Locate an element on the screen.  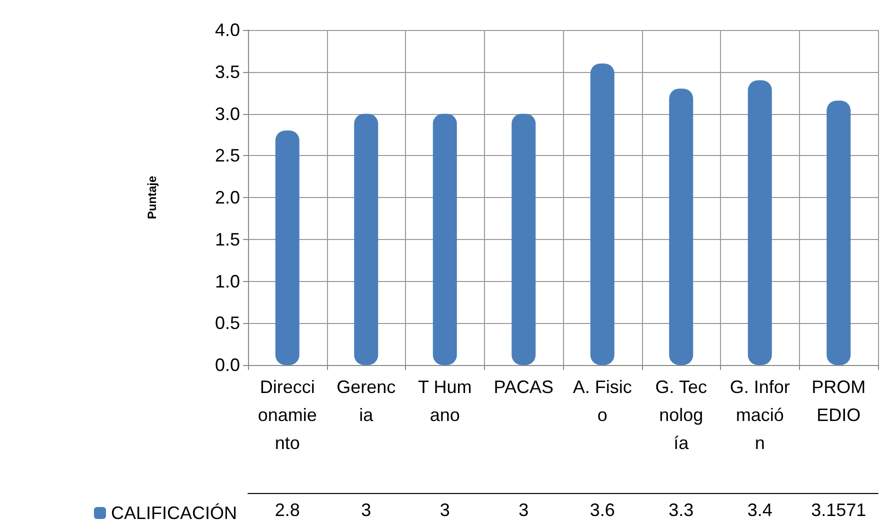
x-tick-label: T Humano is located at coordinates (445, 401).